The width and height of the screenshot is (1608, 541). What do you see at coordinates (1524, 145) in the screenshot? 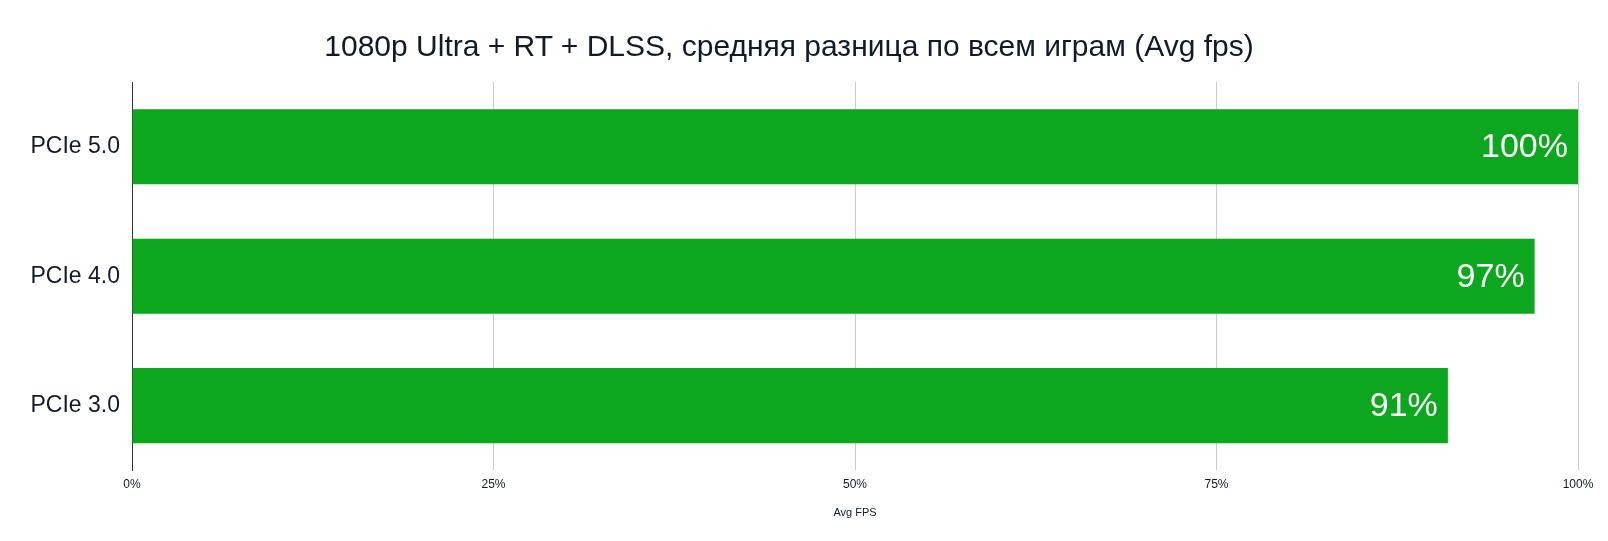
I see `data-label: 100%` at bounding box center [1524, 145].